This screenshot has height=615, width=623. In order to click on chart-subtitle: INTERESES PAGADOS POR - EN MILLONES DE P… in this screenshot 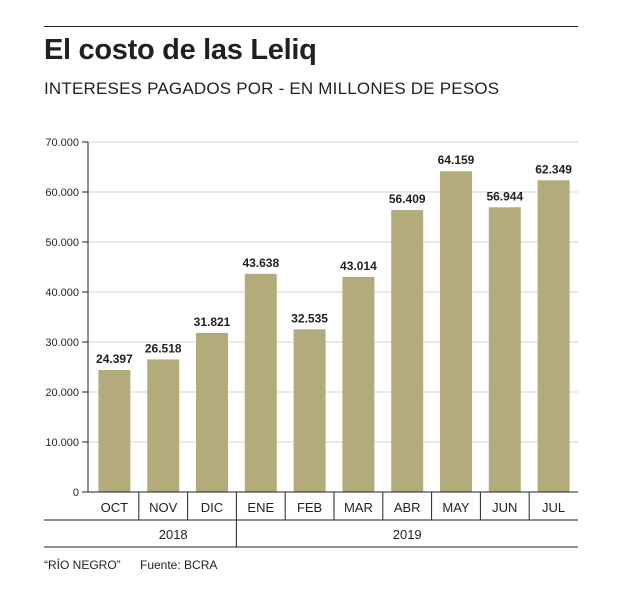, I will do `click(272, 88)`.